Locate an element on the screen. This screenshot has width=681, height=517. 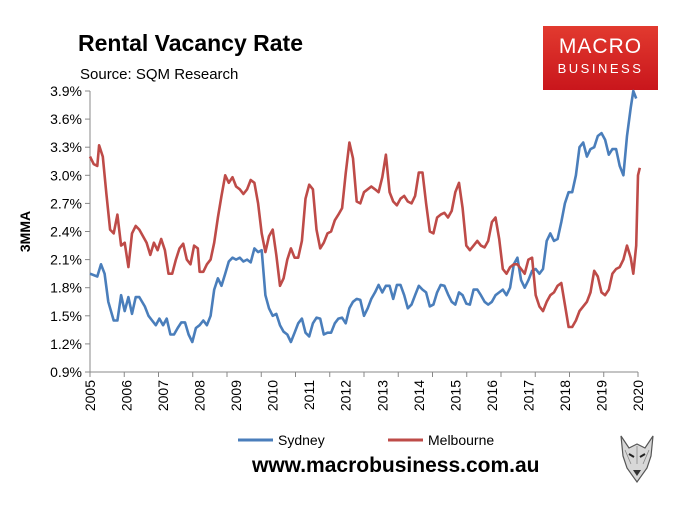
chart-title: Rental Vacancy Rate is located at coordinates (191, 43).